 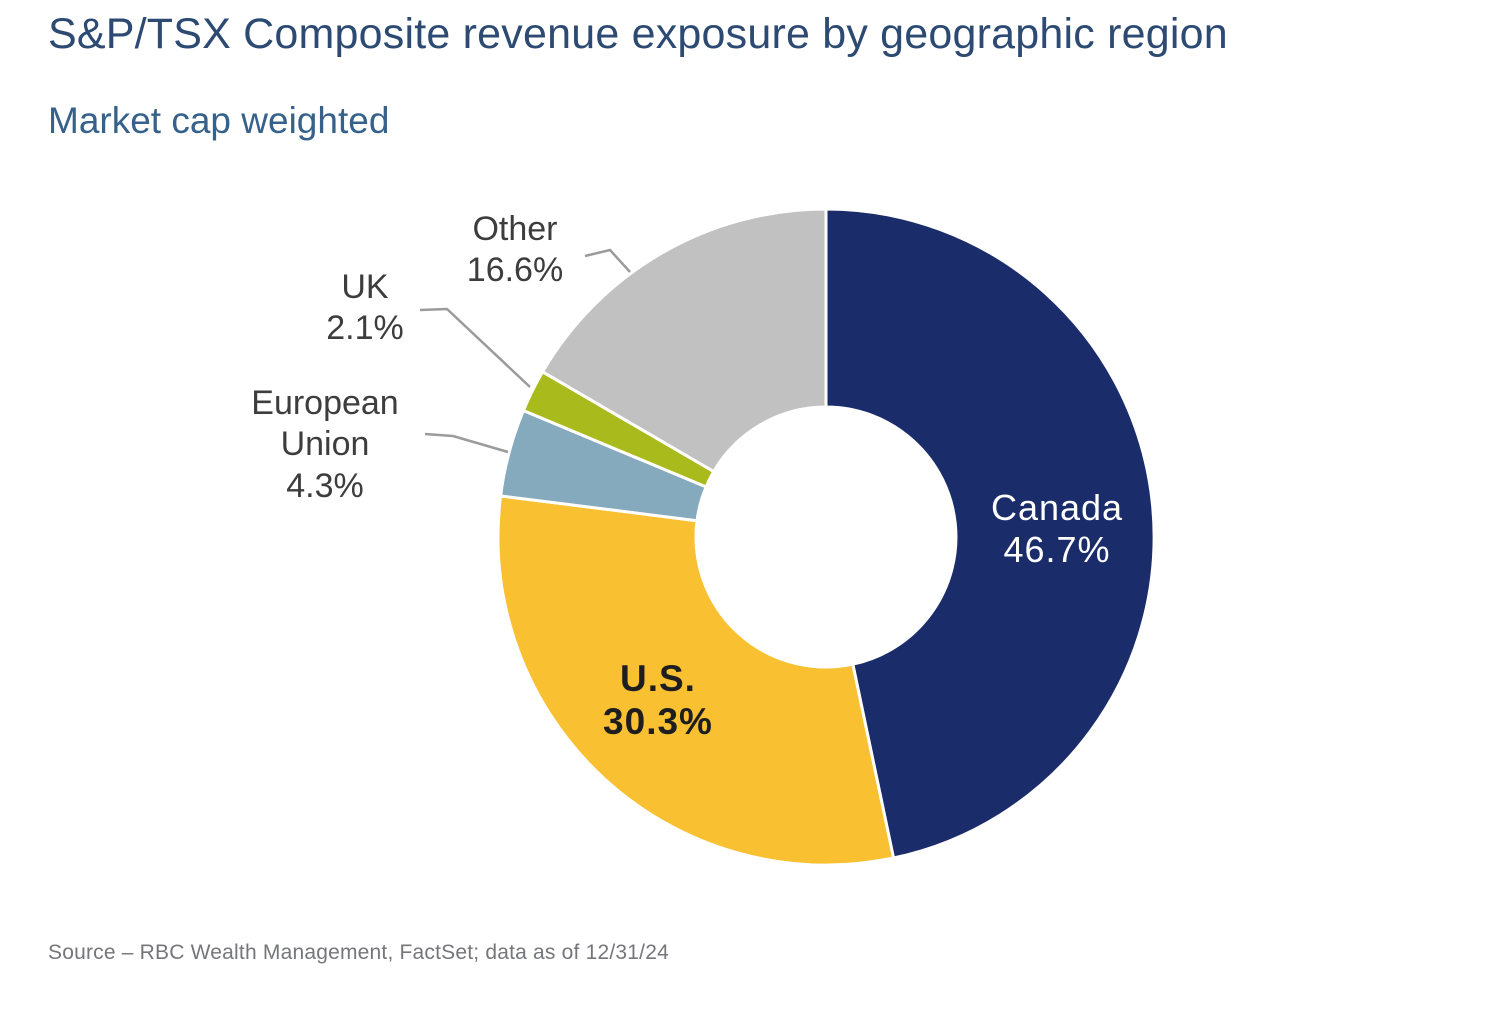 I want to click on callout-european-union-label: European Union, so click(x=325, y=424).